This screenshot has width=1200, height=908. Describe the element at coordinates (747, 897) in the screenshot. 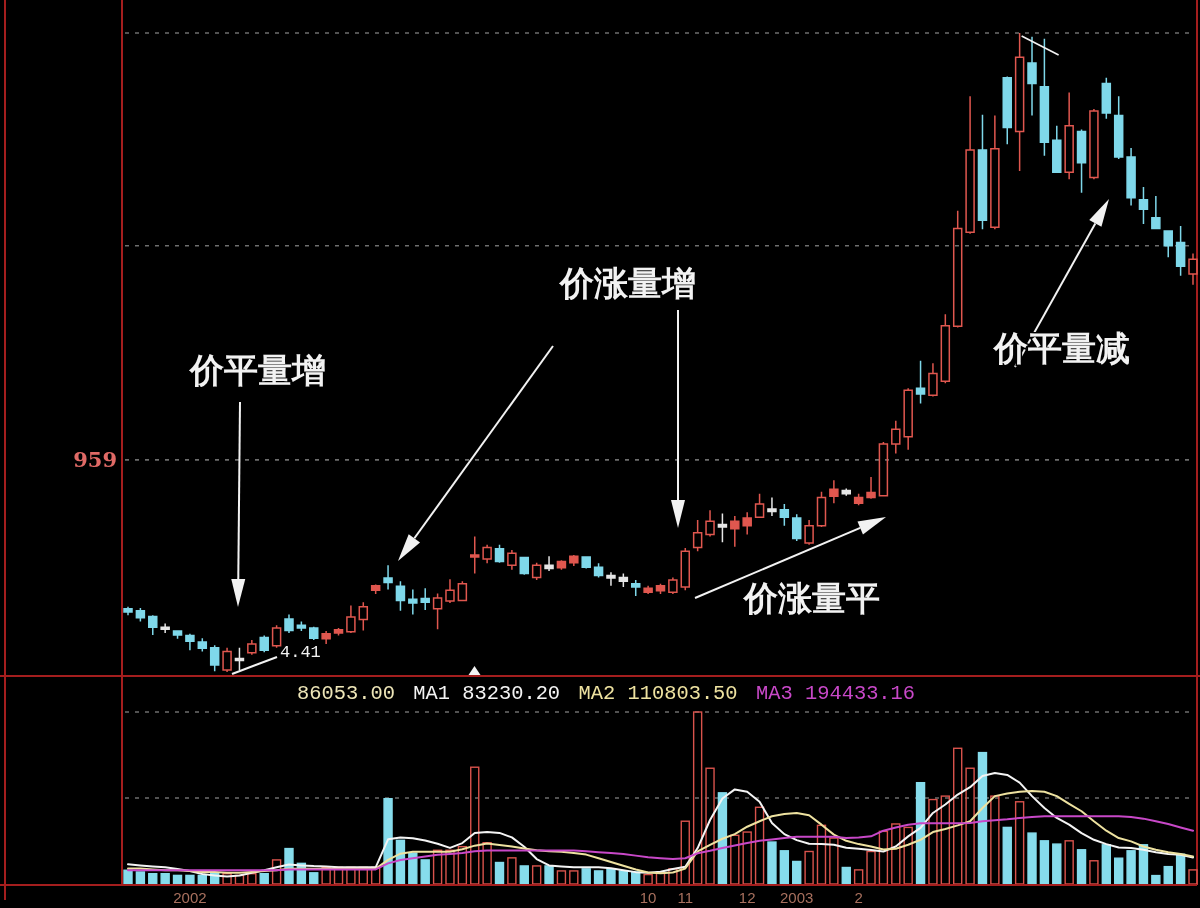

I see `x-tick-label: 12` at that location.